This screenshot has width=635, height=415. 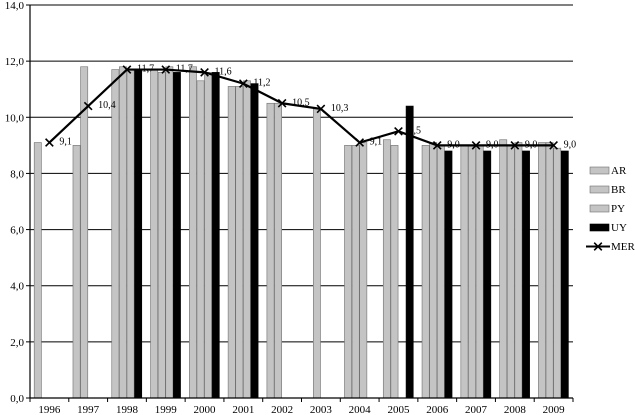 I want to click on data-label: 10,3, so click(x=340, y=108).